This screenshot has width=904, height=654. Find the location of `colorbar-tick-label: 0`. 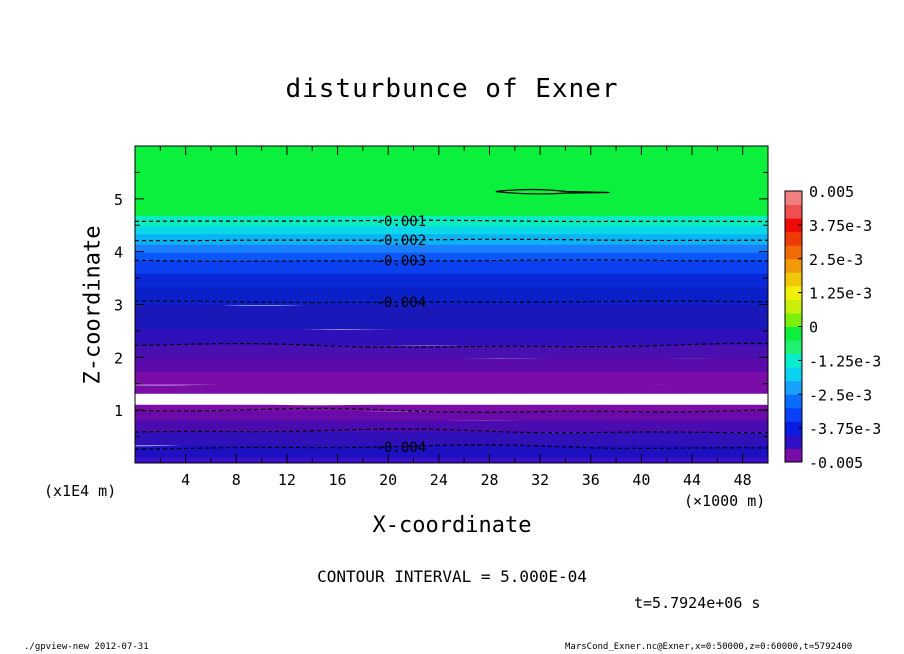

colorbar-tick-label: 0 is located at coordinates (813, 328).